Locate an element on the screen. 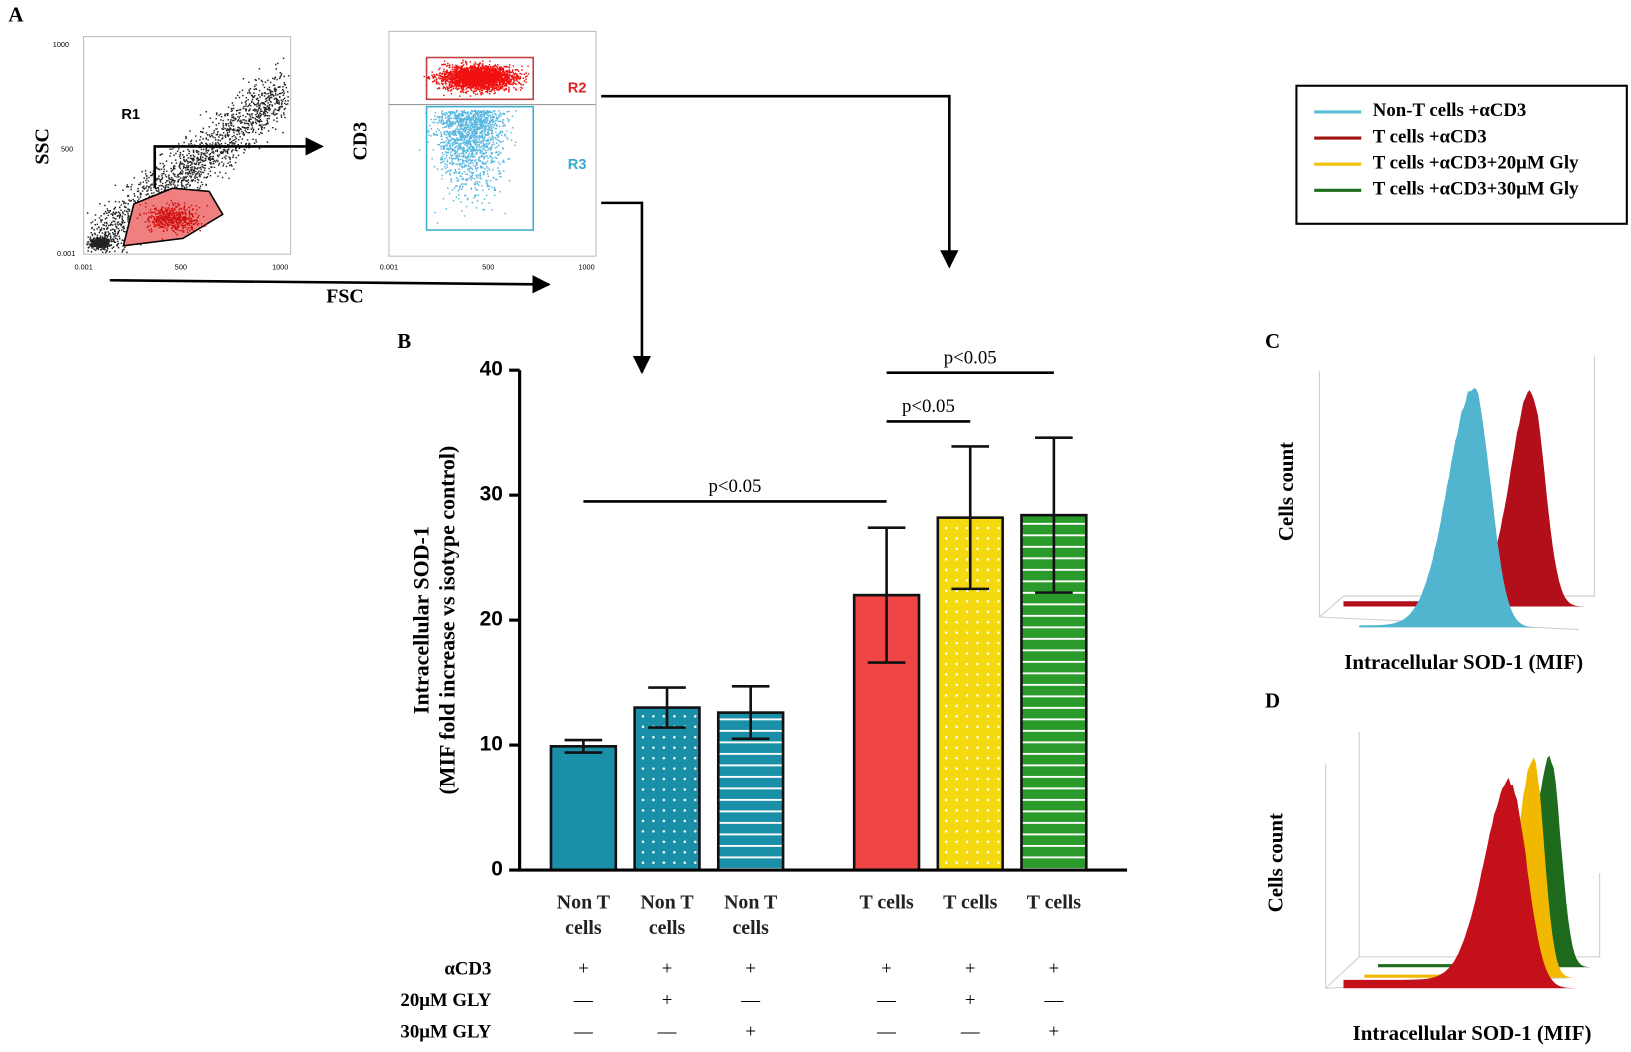 This screenshot has height=1052, width=1631. panel-label: B is located at coordinates (404, 341).